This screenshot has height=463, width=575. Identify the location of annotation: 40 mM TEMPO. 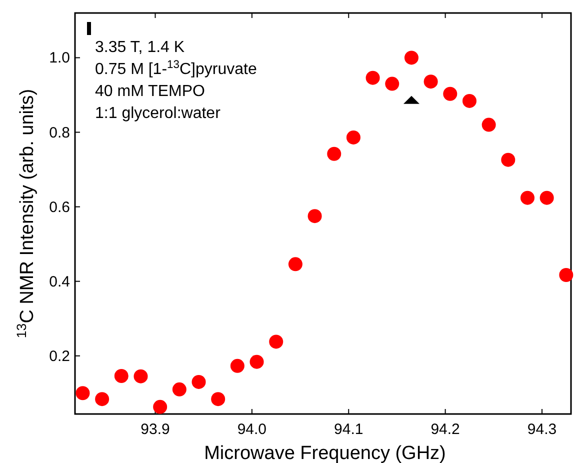
(150, 91).